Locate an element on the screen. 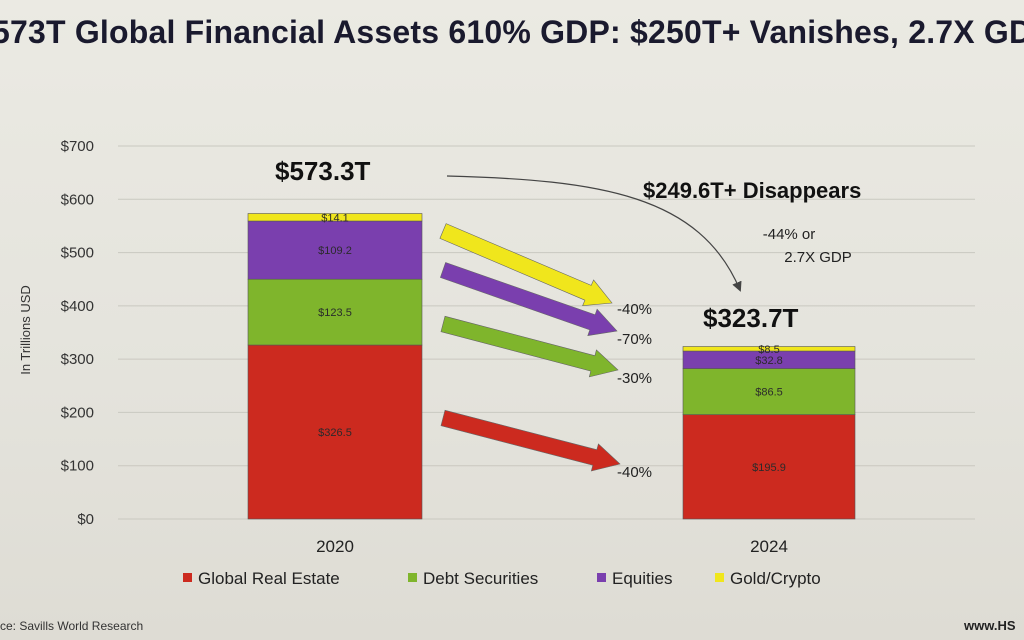 This screenshot has height=640, width=1024. bar-segment-gold-crypto-2024 is located at coordinates (769, 349).